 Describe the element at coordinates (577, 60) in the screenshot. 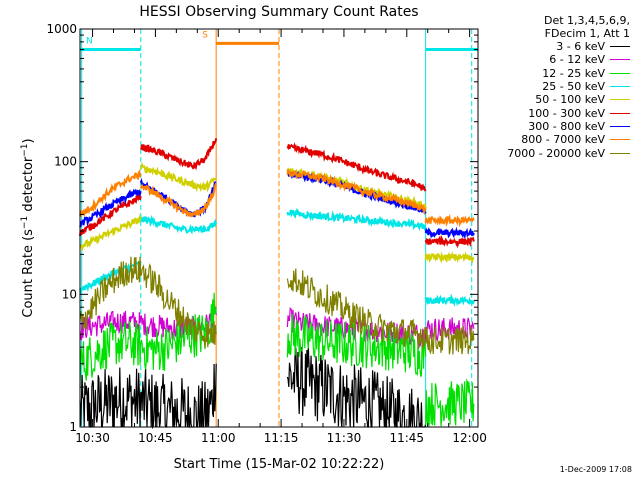

I see `legend-label: 6 - 12 keV` at that location.